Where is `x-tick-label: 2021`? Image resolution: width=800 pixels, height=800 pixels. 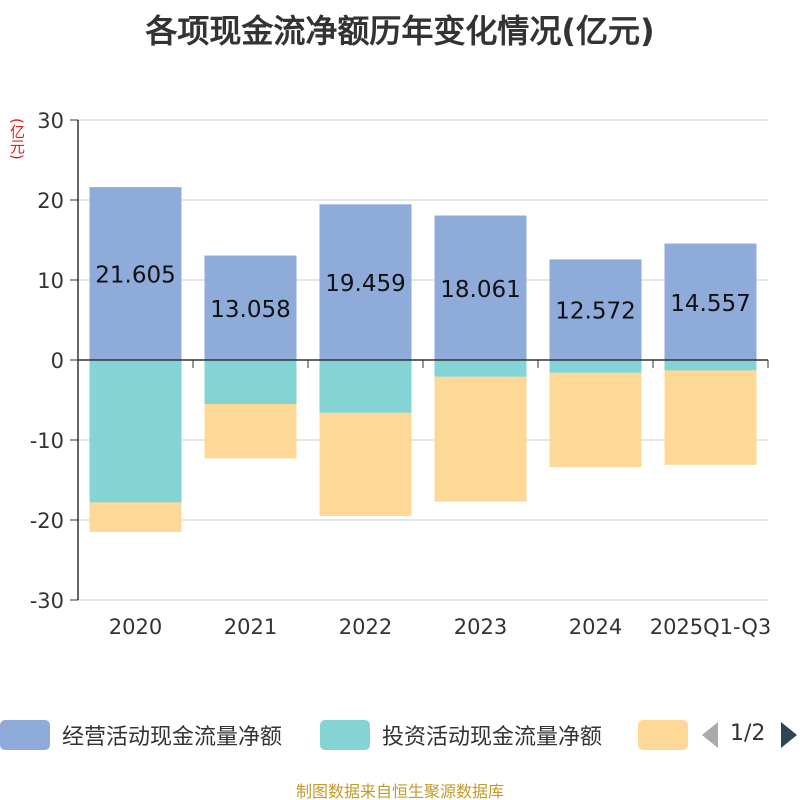
x-tick-label: 2021 is located at coordinates (250, 627).